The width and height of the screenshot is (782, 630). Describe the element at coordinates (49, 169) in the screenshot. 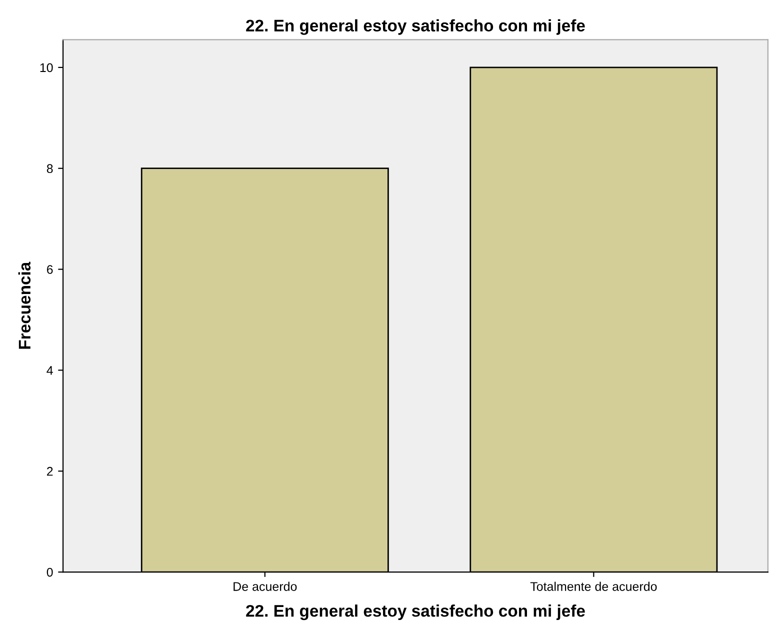

I see `y-tick-label: 8` at that location.